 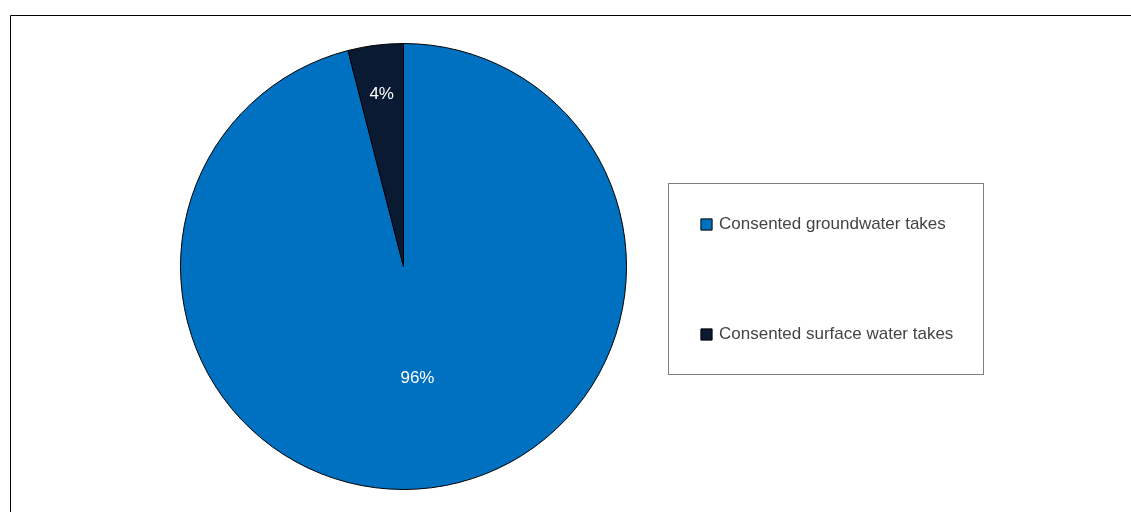 I want to click on data-label: 4%, so click(x=381, y=94).